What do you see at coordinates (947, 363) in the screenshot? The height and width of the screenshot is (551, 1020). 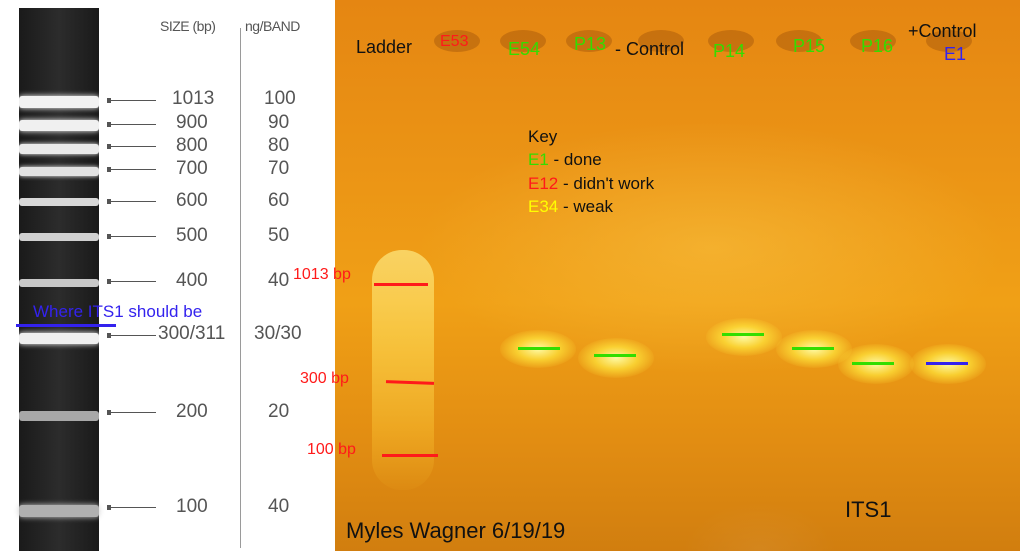 I see `band-mark-pos-control` at bounding box center [947, 363].